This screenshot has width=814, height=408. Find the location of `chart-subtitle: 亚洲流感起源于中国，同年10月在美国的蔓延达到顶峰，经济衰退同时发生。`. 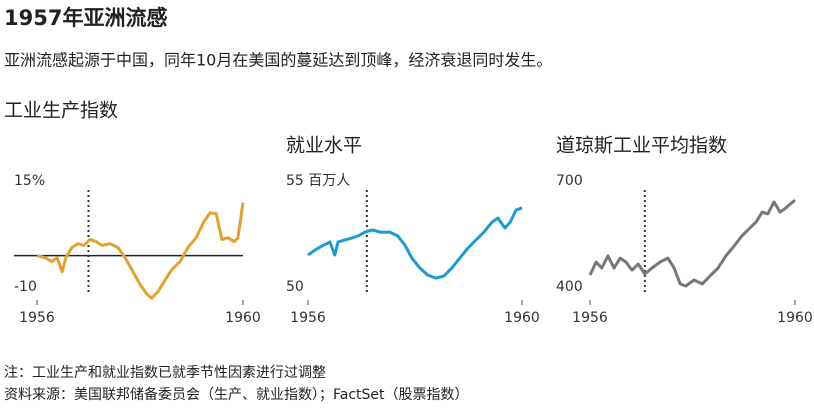

chart-subtitle: 亚洲流感起源于中国，同年10月在美国的蔓延达到顶峰，经济衰退同时发生。 is located at coordinates (278, 60).